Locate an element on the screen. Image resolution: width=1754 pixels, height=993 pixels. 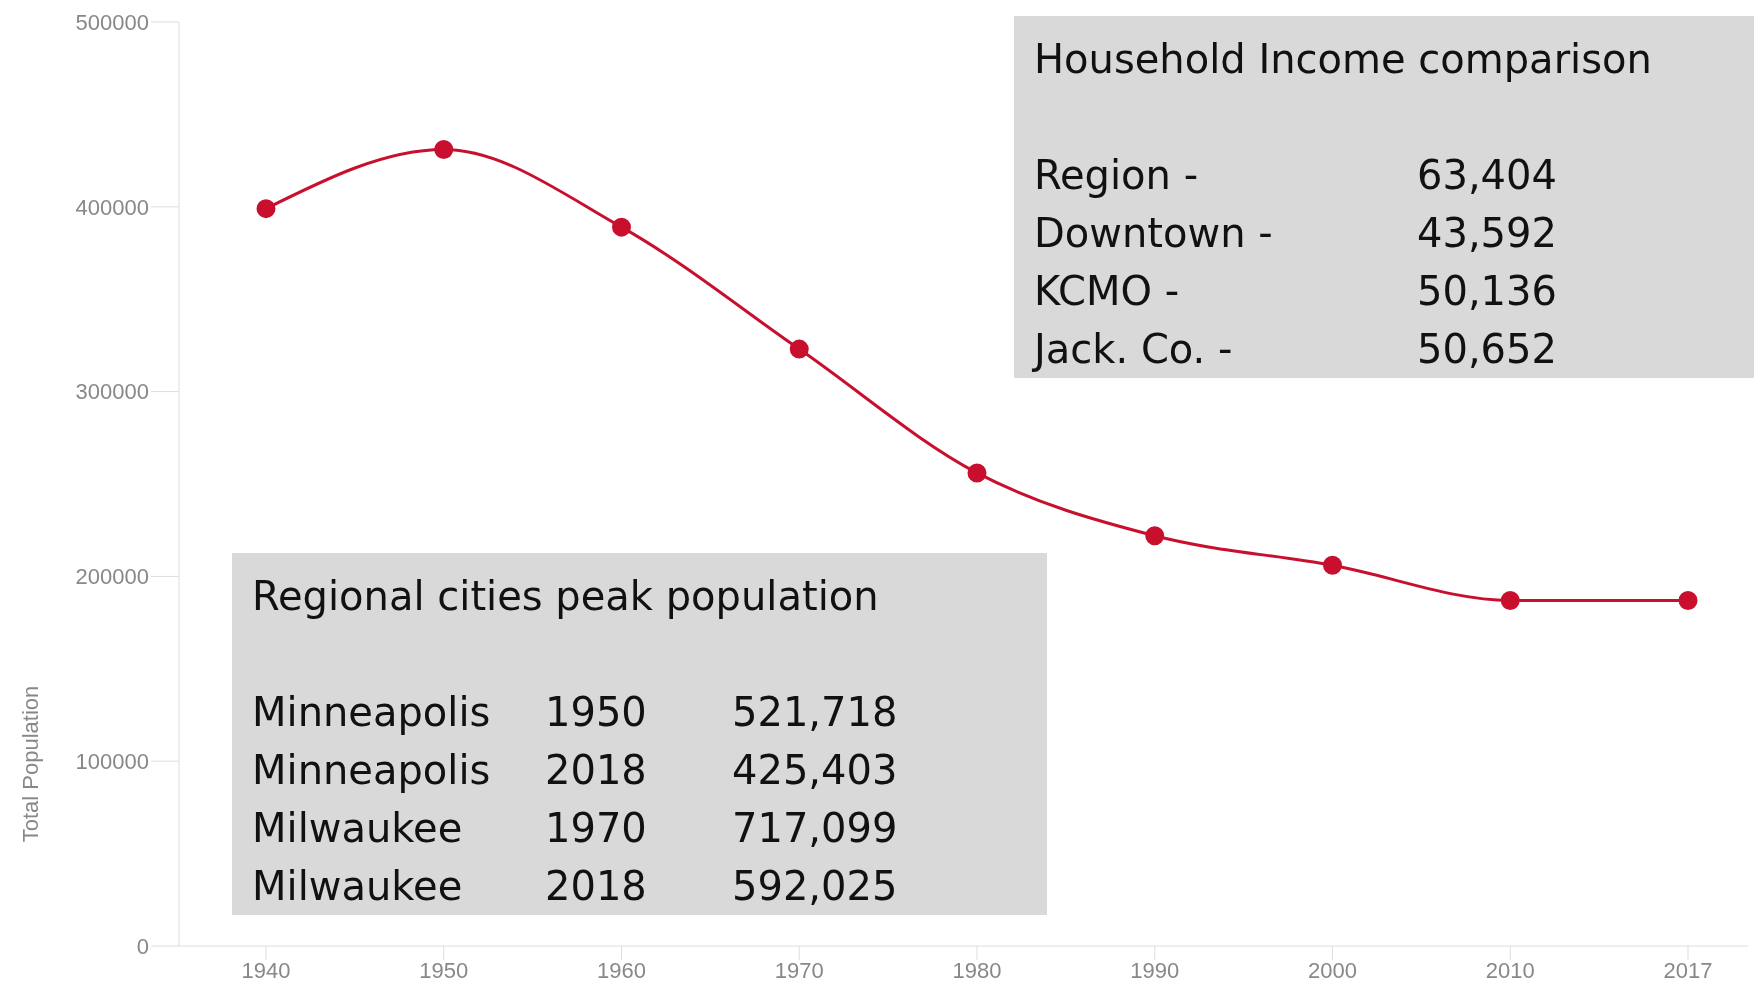
x-tick-label: 1960 is located at coordinates (621, 970).